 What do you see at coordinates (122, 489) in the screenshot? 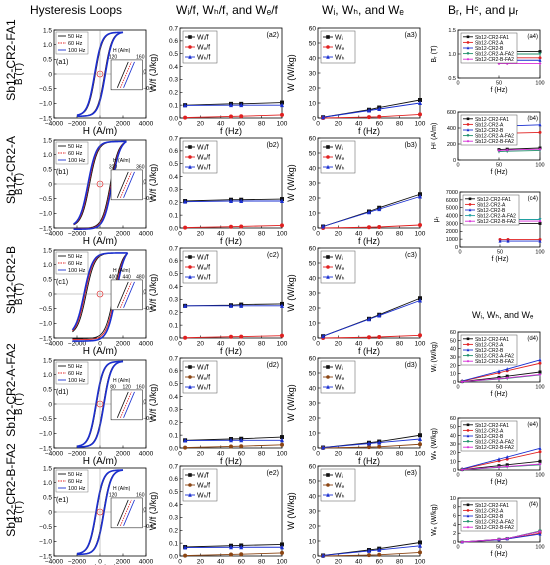
I see `inset-axis-label: H (A/m)` at bounding box center [122, 489].